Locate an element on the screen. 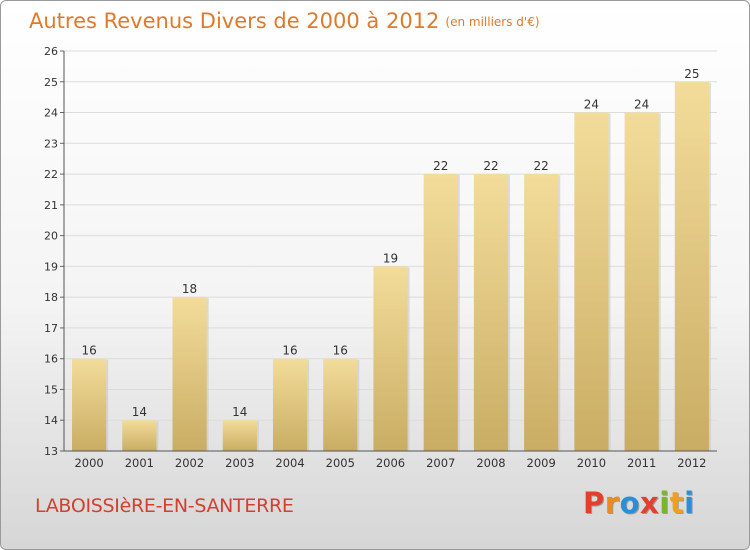  data-label: 25 is located at coordinates (691, 74).